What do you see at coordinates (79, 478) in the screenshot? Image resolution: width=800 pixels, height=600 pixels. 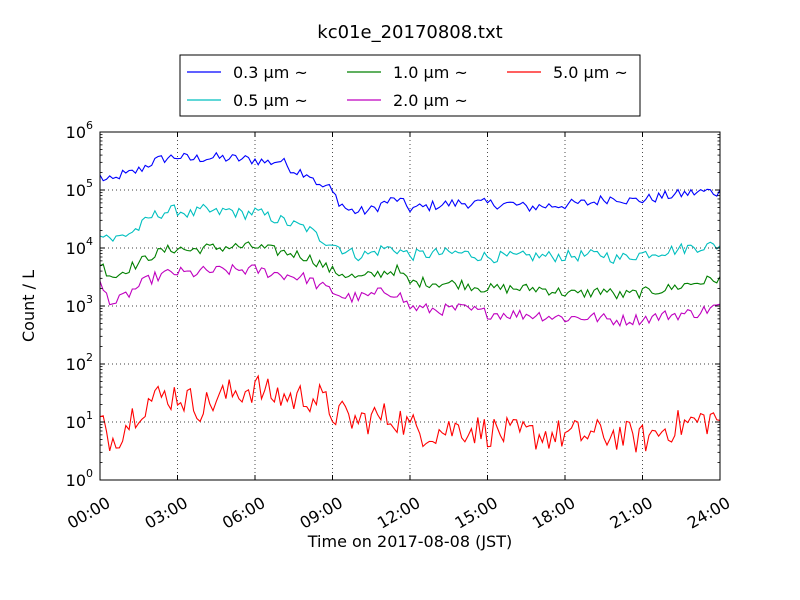 I see `y-tick-label: 10⁰` at bounding box center [79, 478].